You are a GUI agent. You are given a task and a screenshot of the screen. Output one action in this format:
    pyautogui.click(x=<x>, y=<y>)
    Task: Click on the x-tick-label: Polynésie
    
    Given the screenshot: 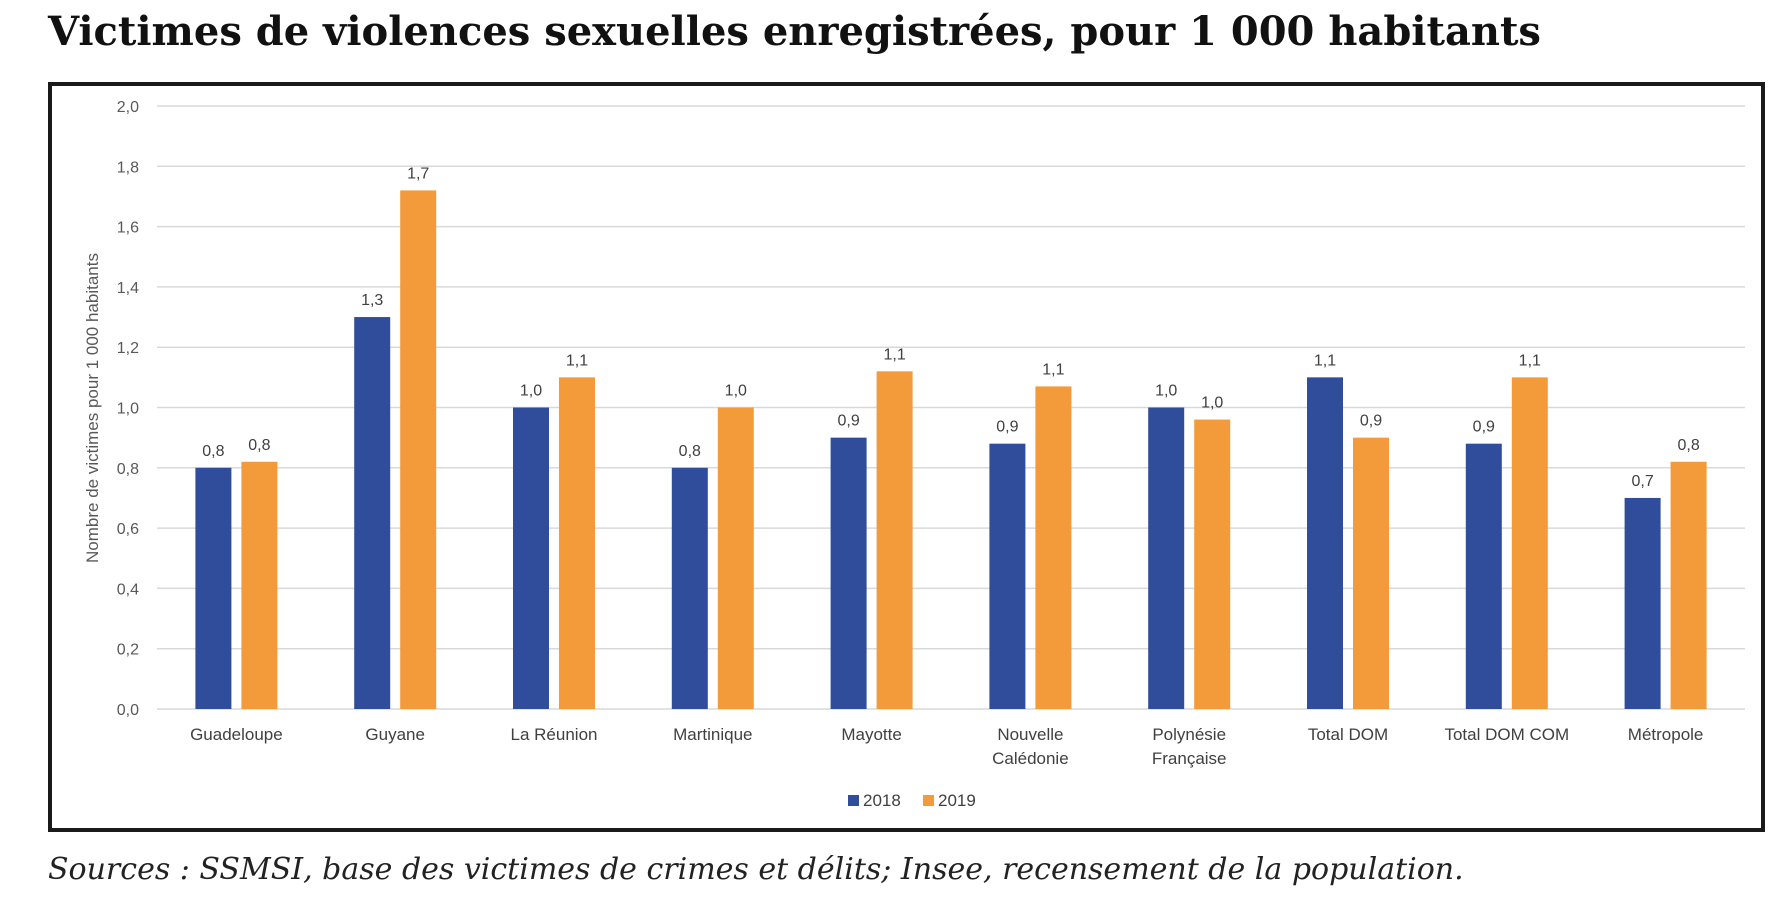 What is the action you would take?
    pyautogui.click(x=1189, y=734)
    